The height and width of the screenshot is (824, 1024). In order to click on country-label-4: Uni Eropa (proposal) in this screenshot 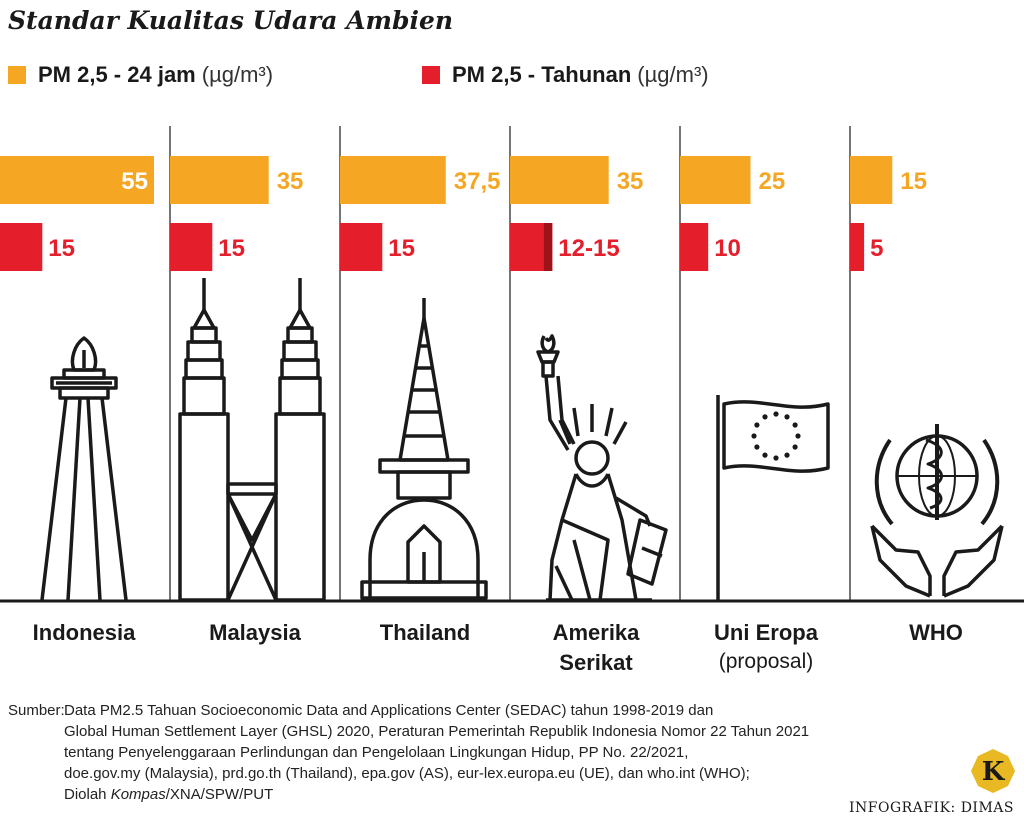, I will do `click(766, 647)`.